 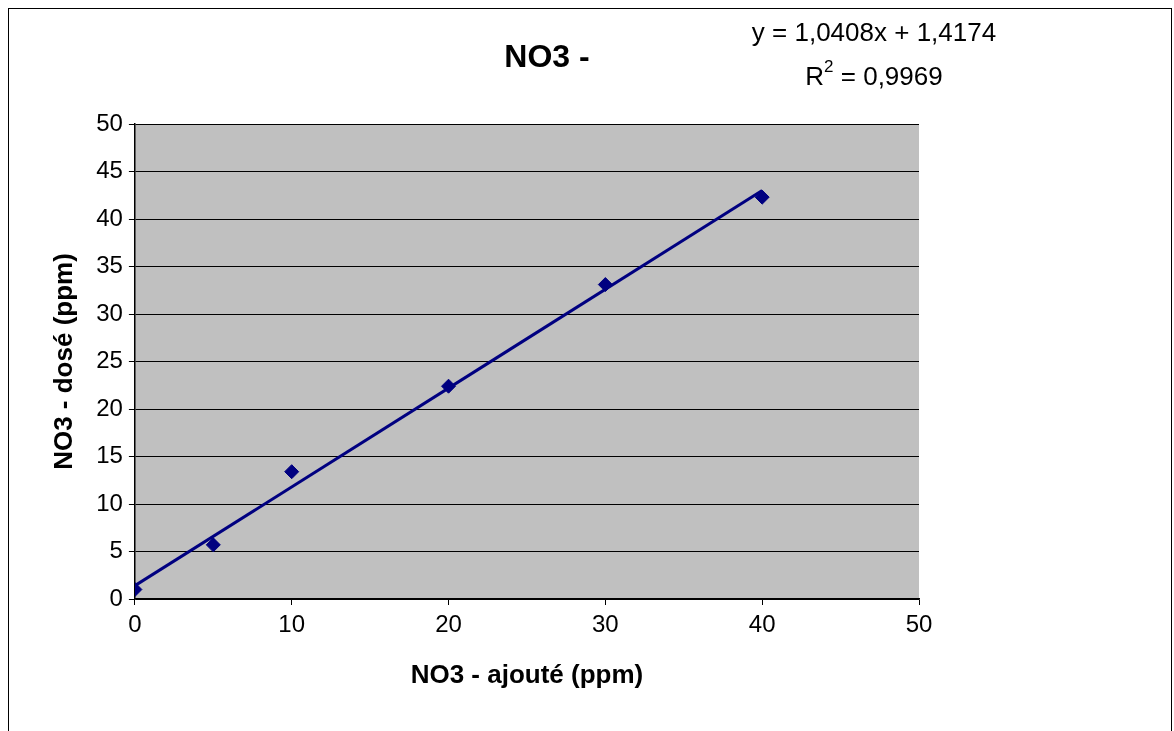 What do you see at coordinates (762, 624) in the screenshot?
I see `x-tick-label: 40` at bounding box center [762, 624].